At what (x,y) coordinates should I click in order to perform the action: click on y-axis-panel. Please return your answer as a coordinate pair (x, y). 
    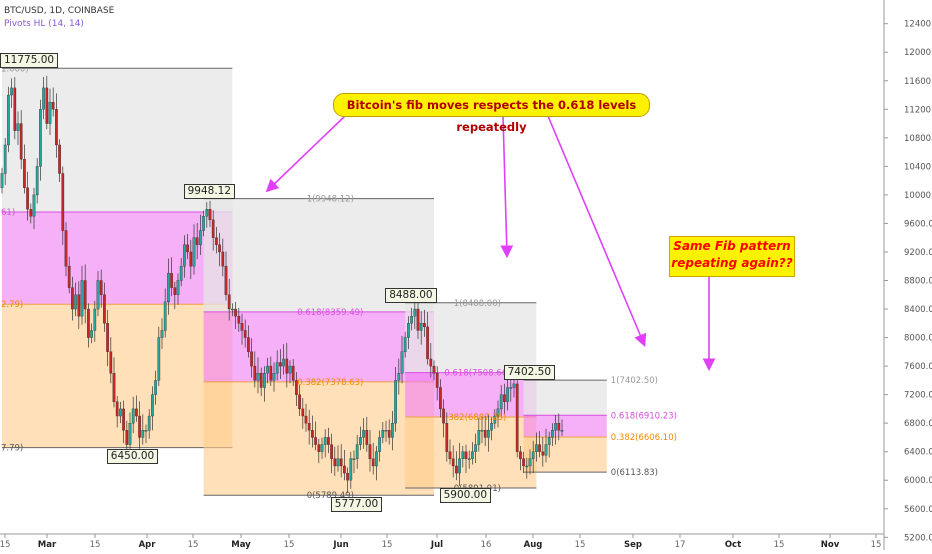
    Looking at the image, I should click on (908, 275).